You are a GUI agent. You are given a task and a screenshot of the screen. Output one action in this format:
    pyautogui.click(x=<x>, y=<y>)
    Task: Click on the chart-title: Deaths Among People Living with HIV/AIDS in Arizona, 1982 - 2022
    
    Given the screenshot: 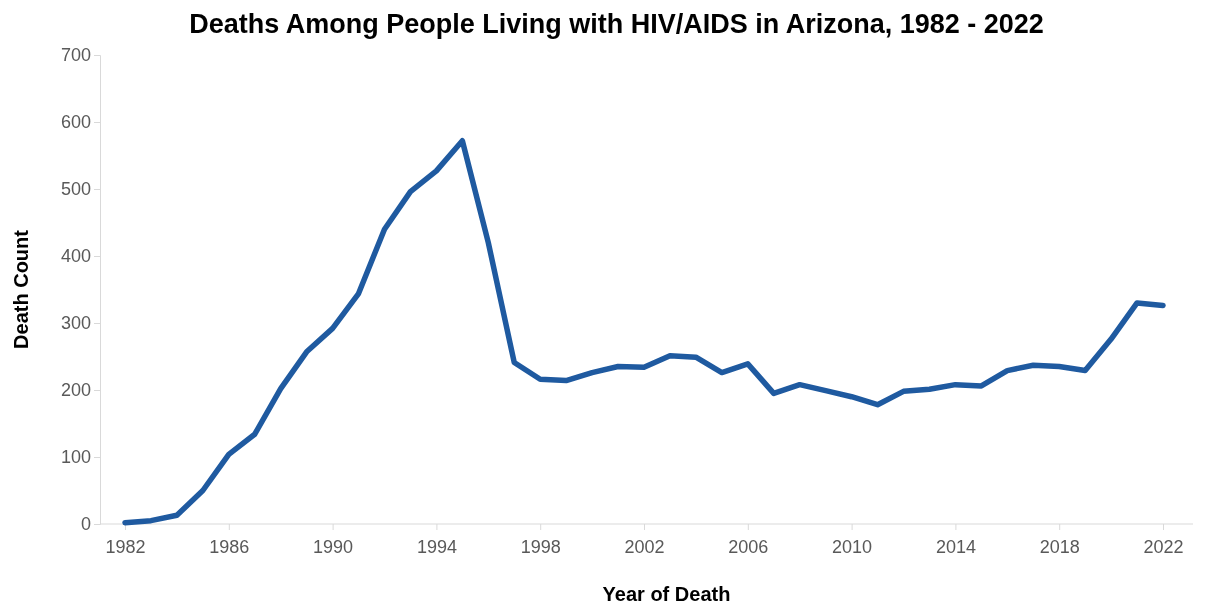 What is the action you would take?
    pyautogui.click(x=616, y=24)
    